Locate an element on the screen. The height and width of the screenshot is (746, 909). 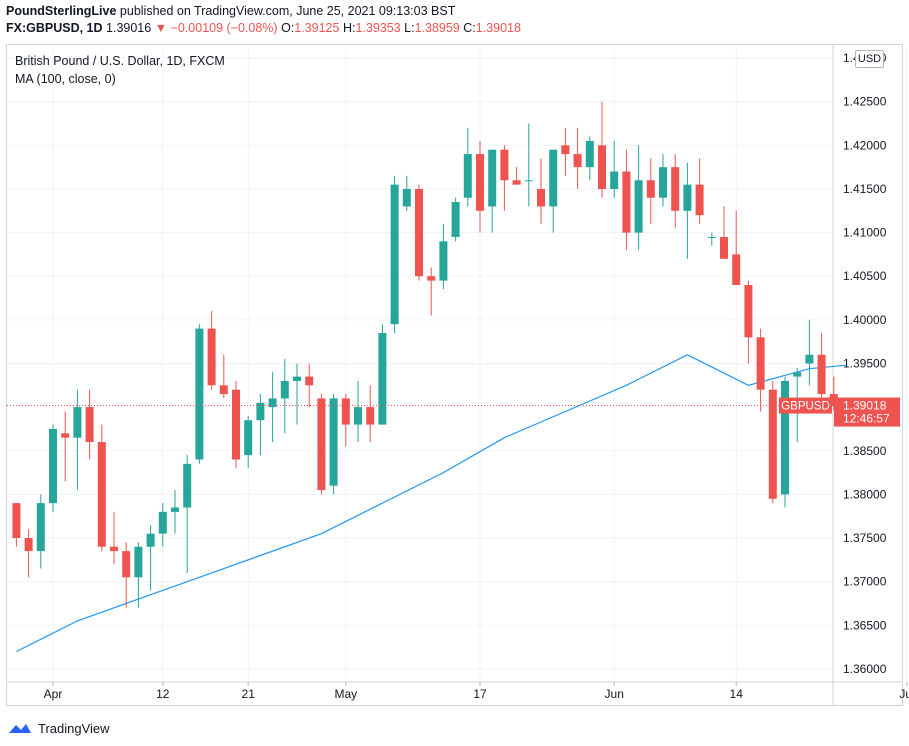
high-value: 1.39353 is located at coordinates (378, 28).